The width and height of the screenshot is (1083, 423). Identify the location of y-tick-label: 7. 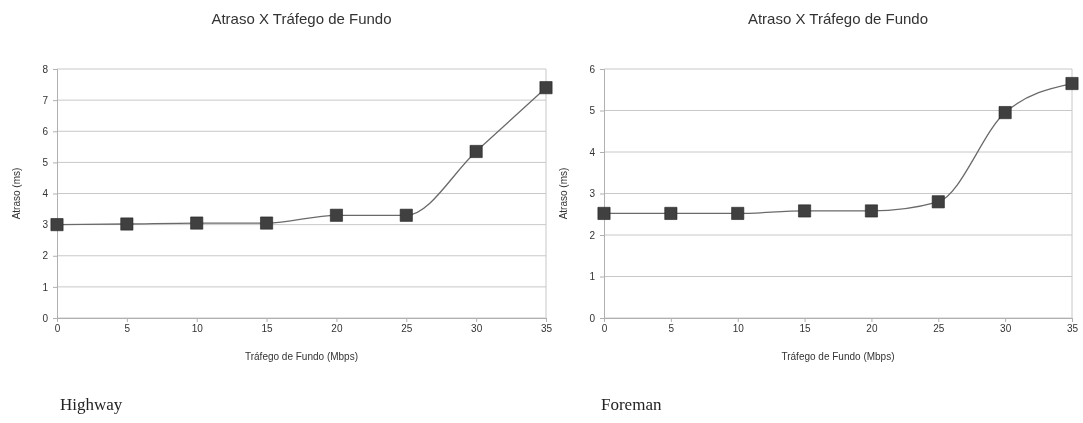
(45, 100).